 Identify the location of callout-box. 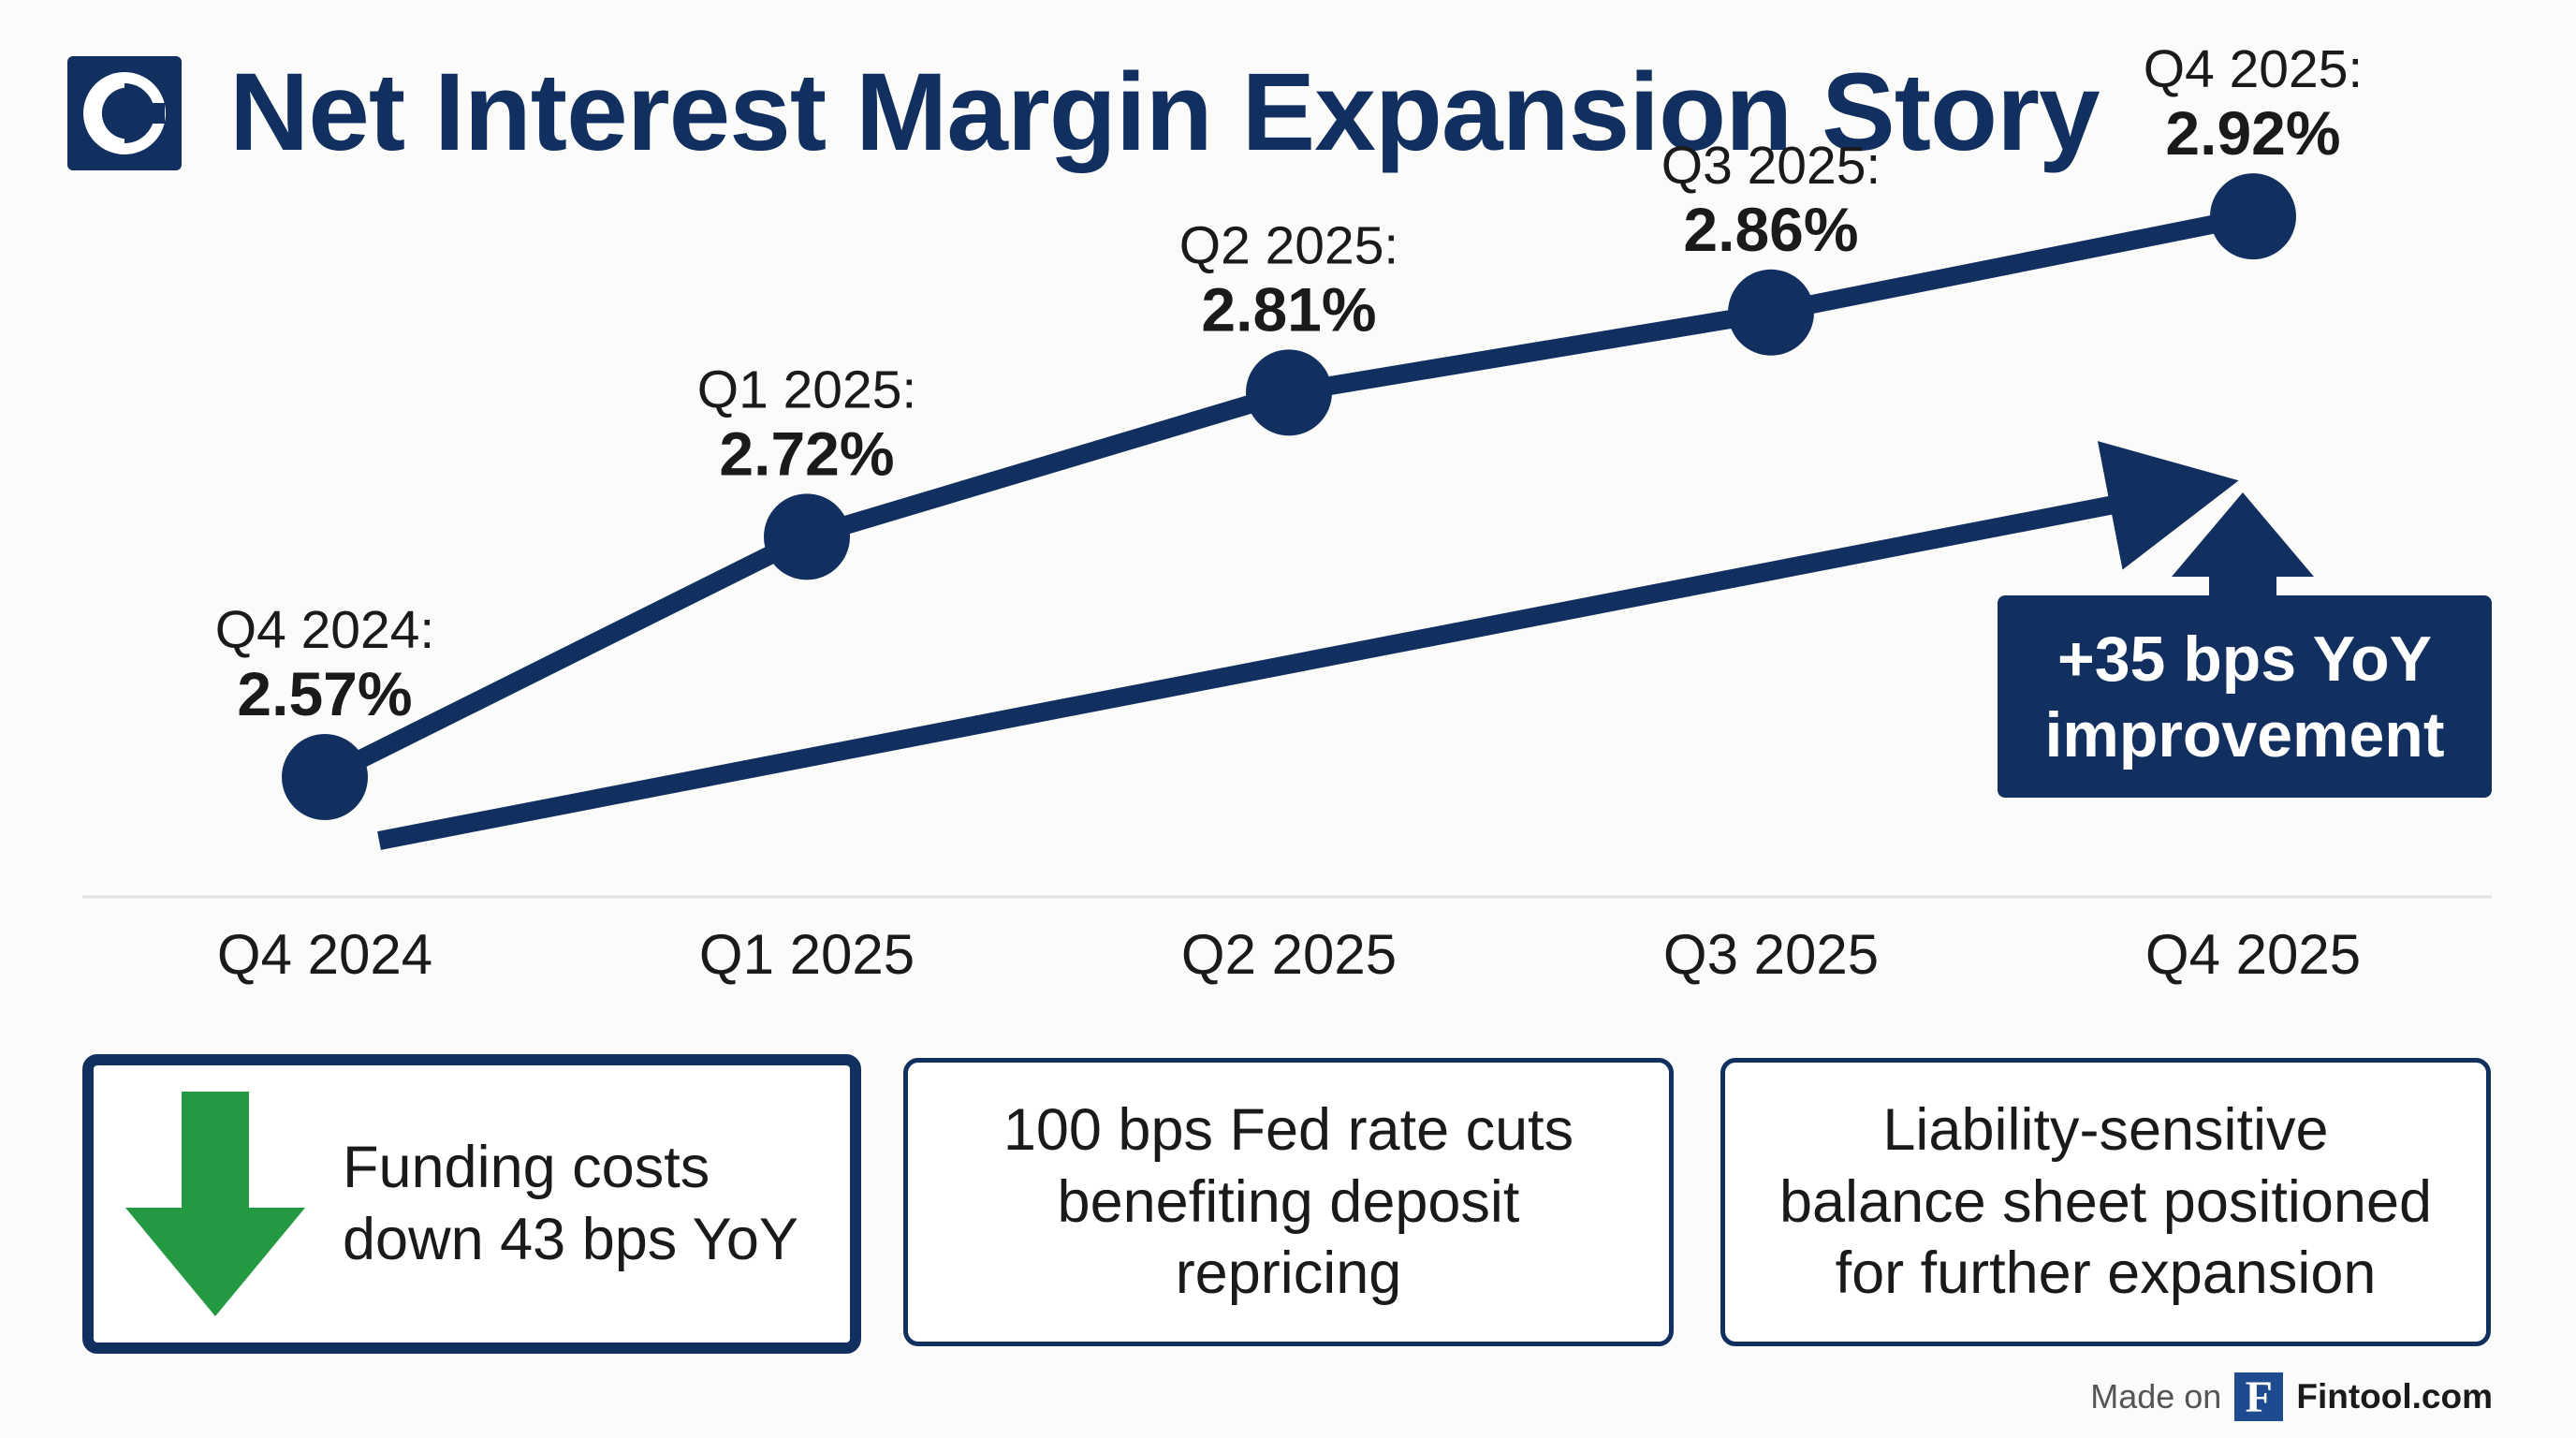
(2245, 696).